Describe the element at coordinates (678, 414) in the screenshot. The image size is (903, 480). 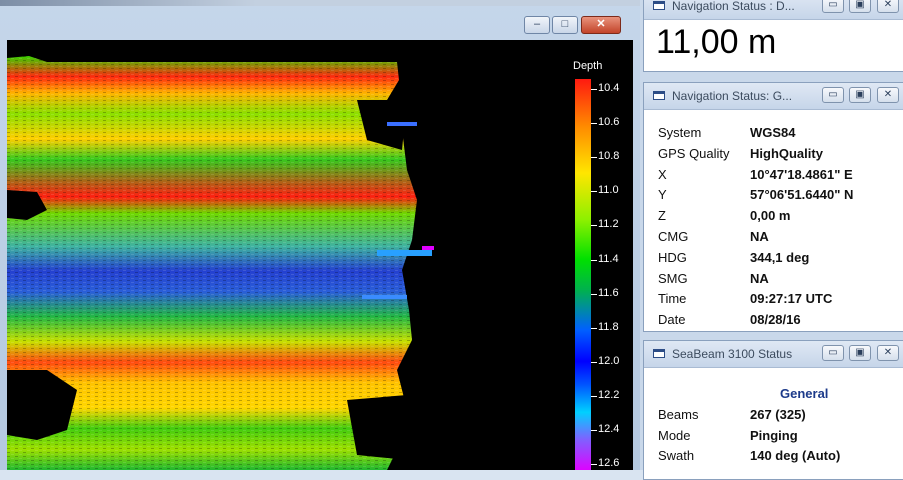
I see `seabeam-status-key: Beams` at that location.